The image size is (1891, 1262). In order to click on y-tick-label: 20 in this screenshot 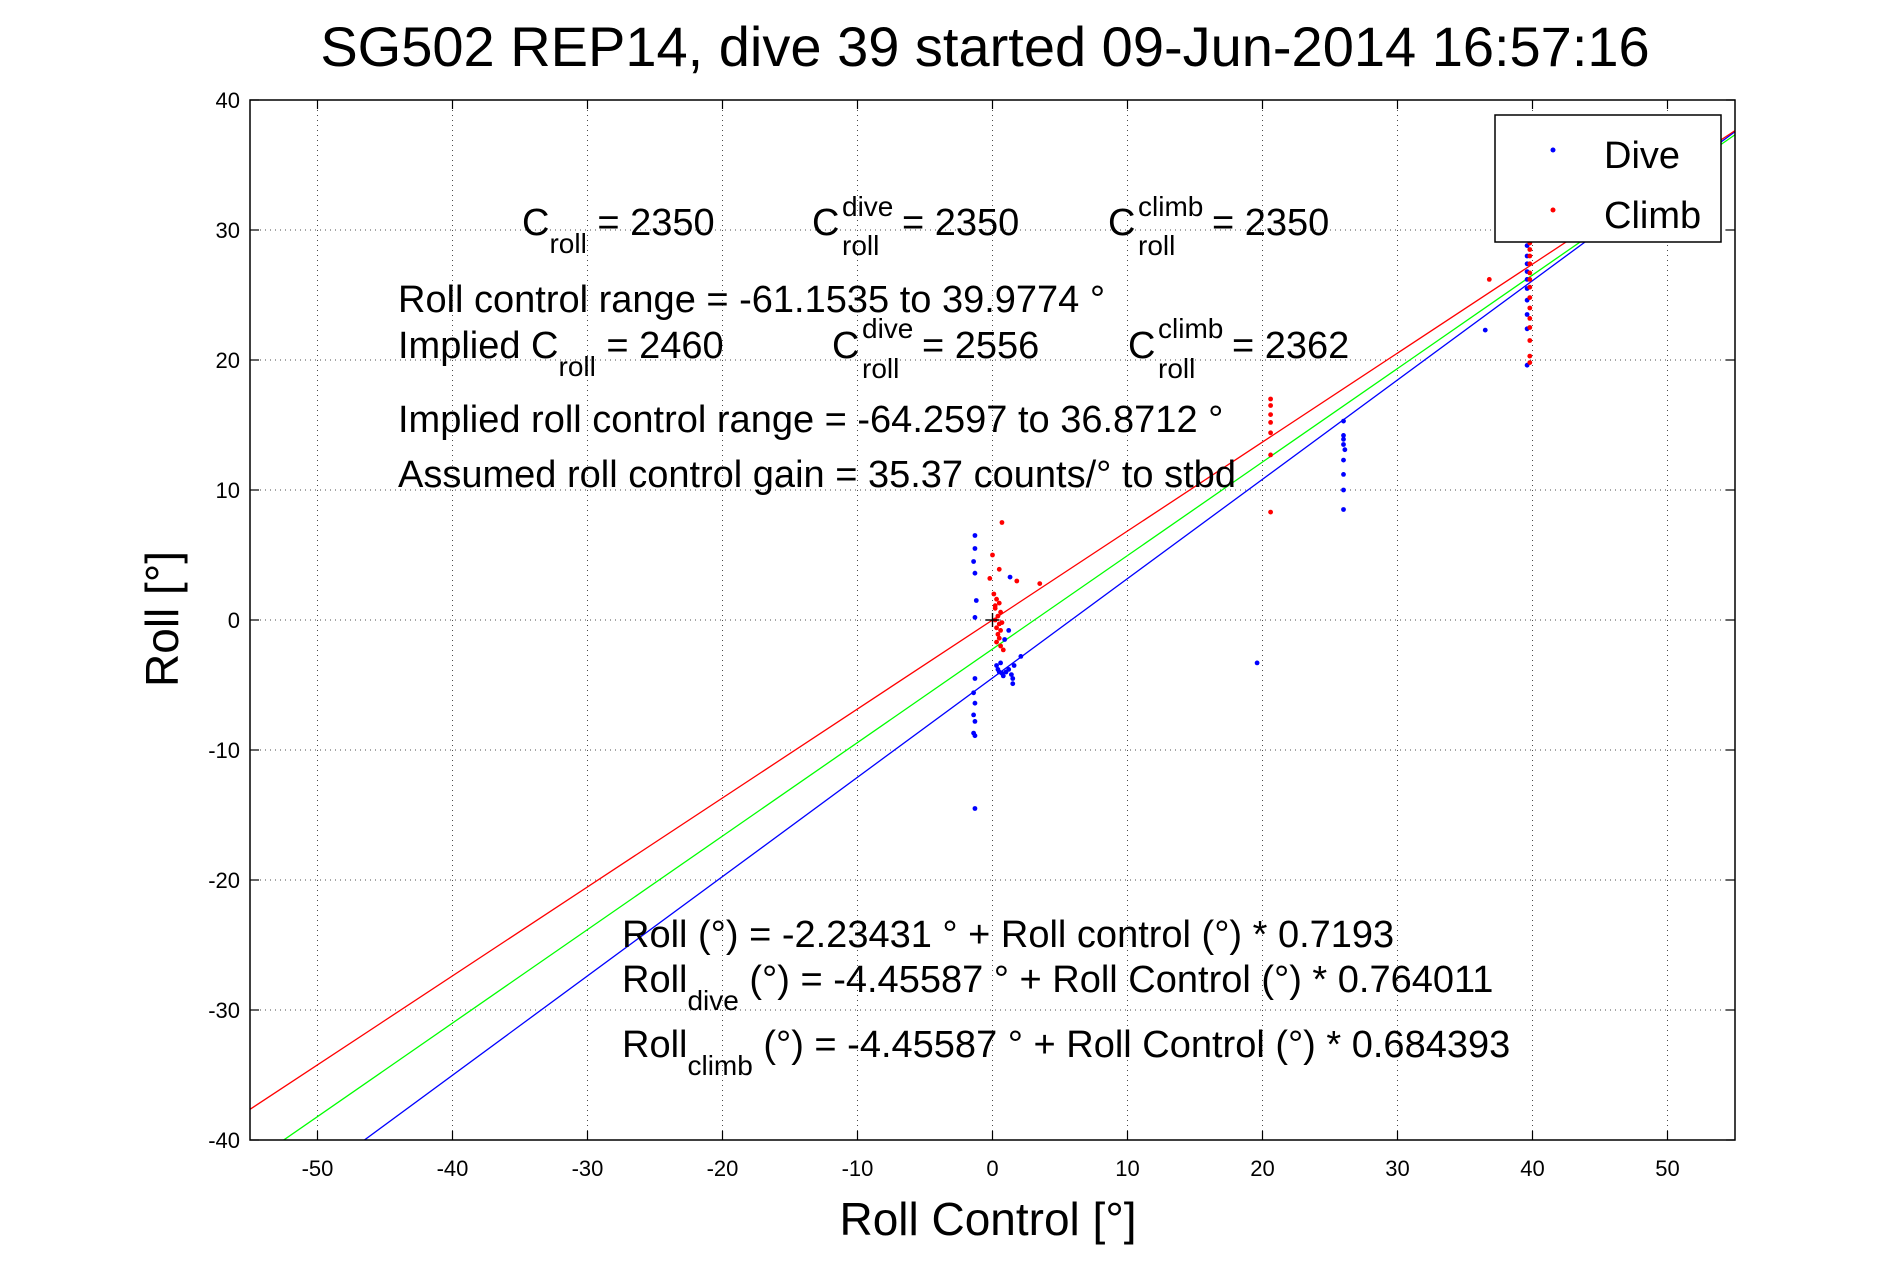, I will do `click(228, 360)`.